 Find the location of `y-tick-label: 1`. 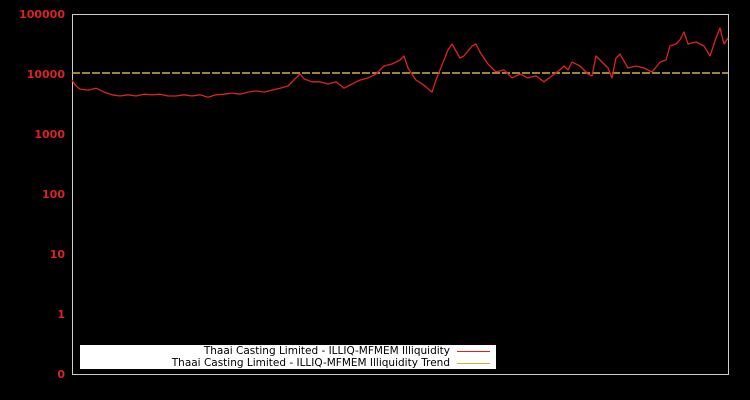

y-tick-label: 1 is located at coordinates (61, 314).